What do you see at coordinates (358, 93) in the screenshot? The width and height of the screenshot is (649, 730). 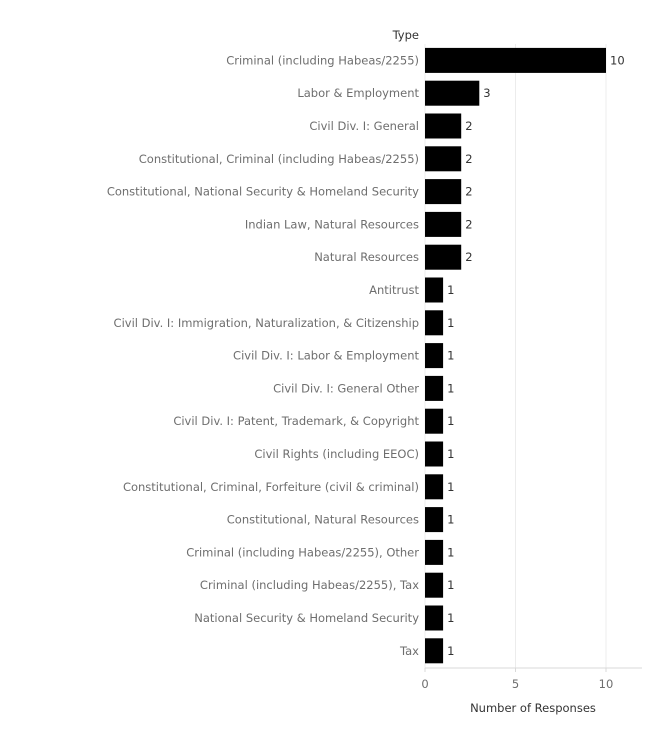 I see `category-label: Labor & Employment` at bounding box center [358, 93].